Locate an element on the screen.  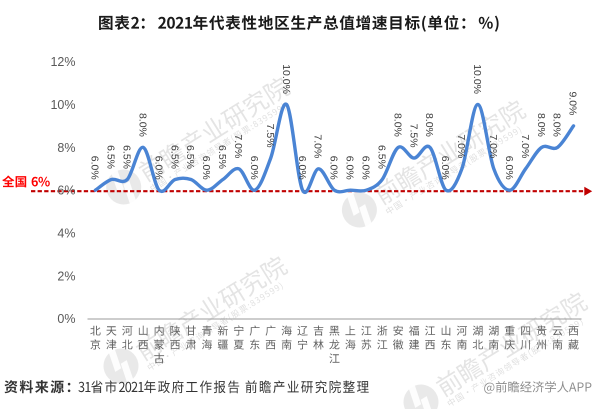
svg-text: 0% is located at coordinates (66, 319).